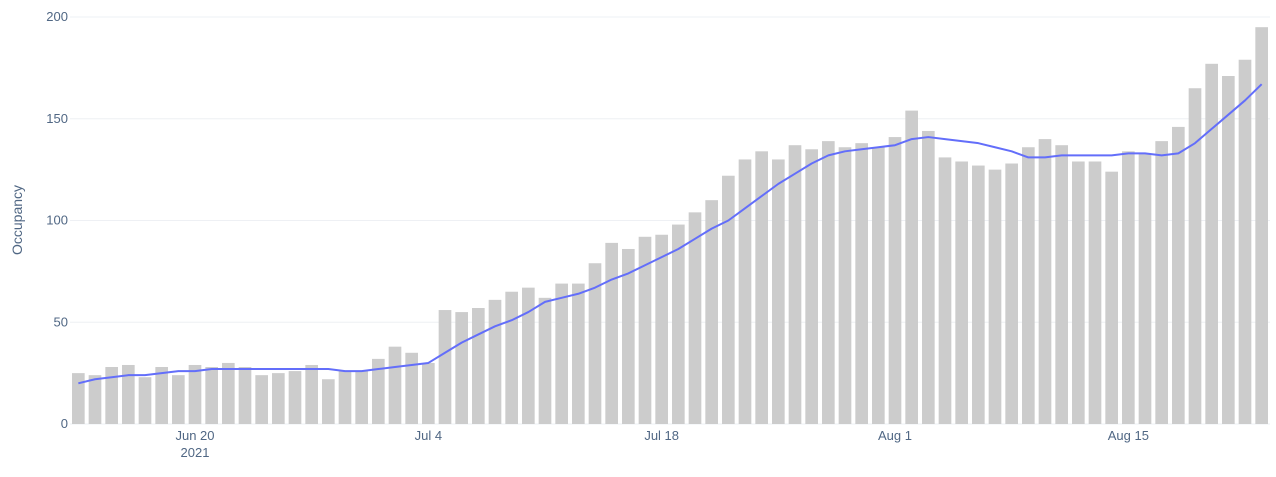 The height and width of the screenshot is (477, 1276). I want to click on x-tick-label: Aug 1, so click(895, 435).